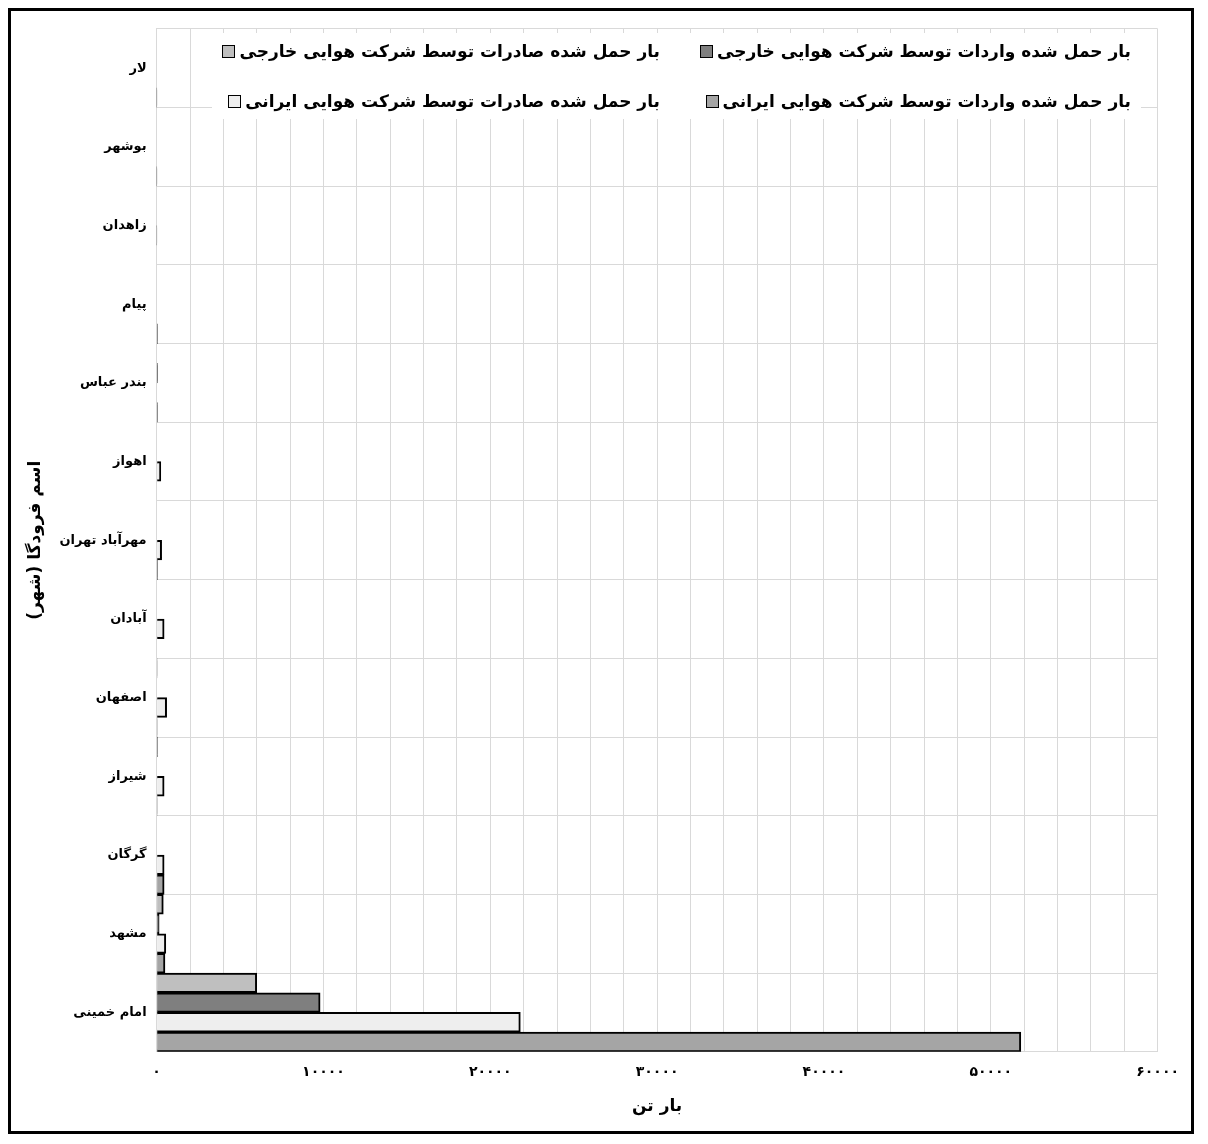 Image resolution: width=1208 pixels, height=1144 pixels. What do you see at coordinates (923, 51) in the screenshot?
I see `legend-label: بار حمل شده واردات توسط شرکت هوایی خارجی` at bounding box center [923, 51].